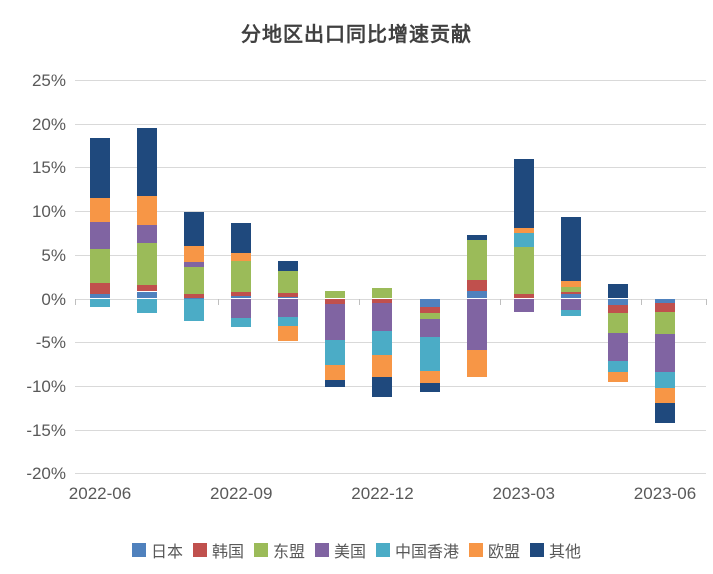 The height and width of the screenshot is (574, 713). I want to click on bar-segment-其他-2023-06, so click(664, 413).